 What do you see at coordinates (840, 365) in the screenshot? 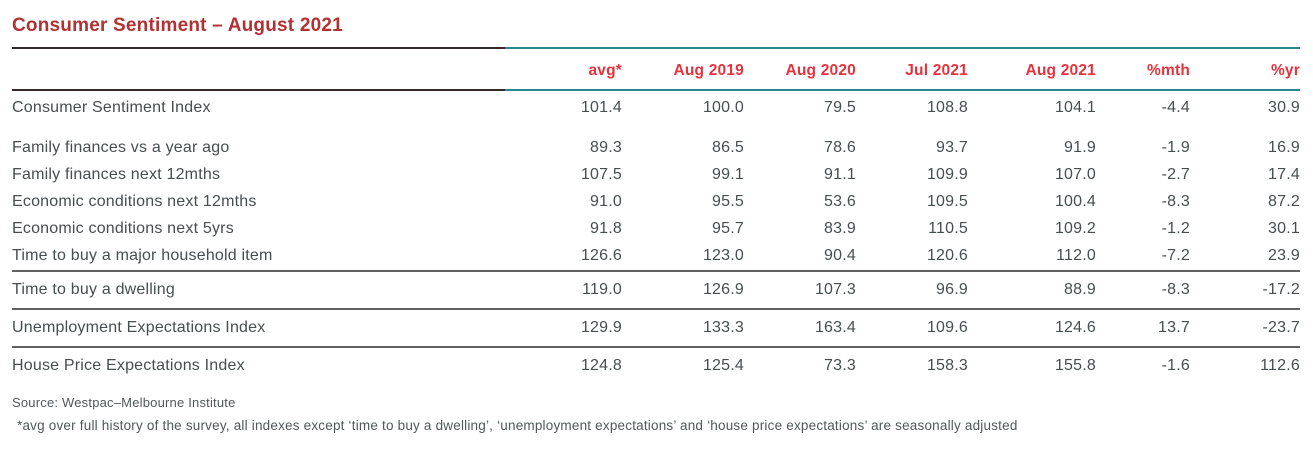
I see `cell-value: 73.3` at bounding box center [840, 365].